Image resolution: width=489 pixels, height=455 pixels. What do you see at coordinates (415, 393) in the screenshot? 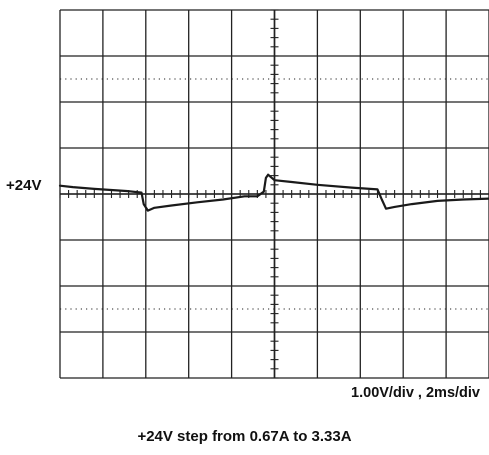
I see `scale-label: 1.00V/div , 2ms/div` at bounding box center [415, 393].